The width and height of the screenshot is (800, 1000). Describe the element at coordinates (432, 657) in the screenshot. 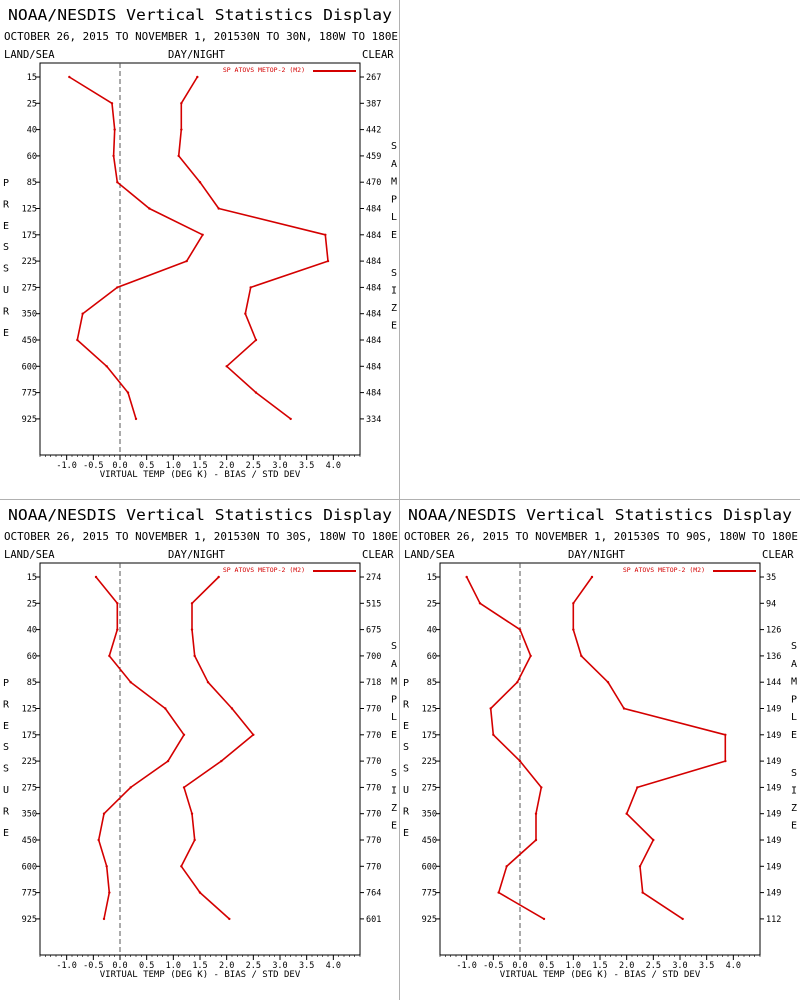

I see `pressure-tick-label: 60` at that location.